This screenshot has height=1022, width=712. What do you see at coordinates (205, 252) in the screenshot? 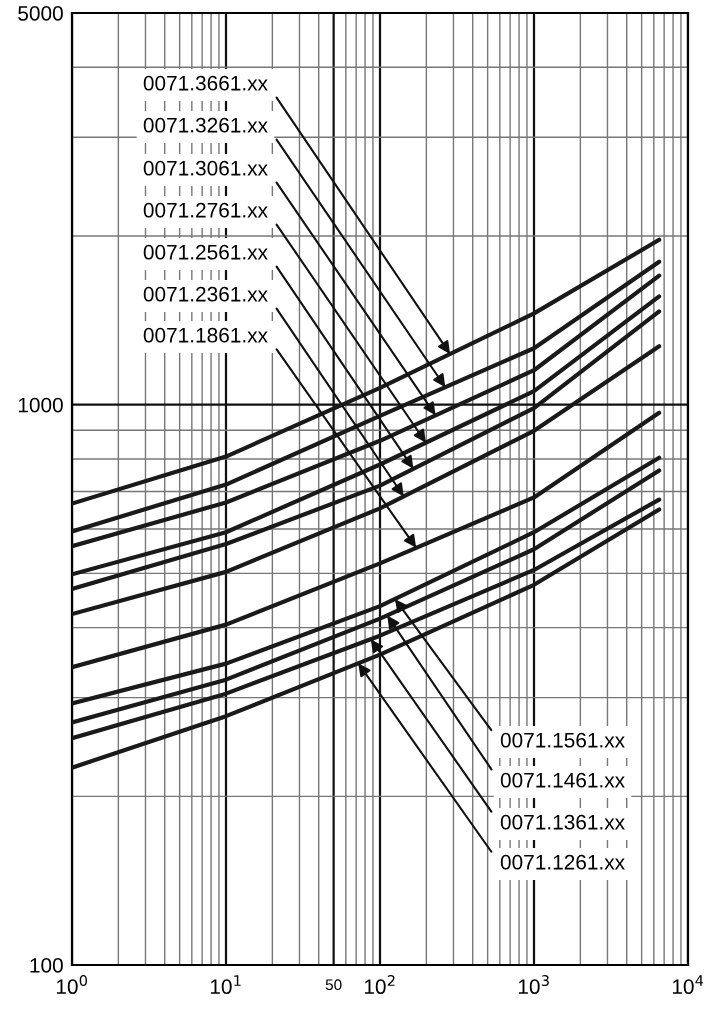
I see `text: 0071.2561.xx` at bounding box center [205, 252].